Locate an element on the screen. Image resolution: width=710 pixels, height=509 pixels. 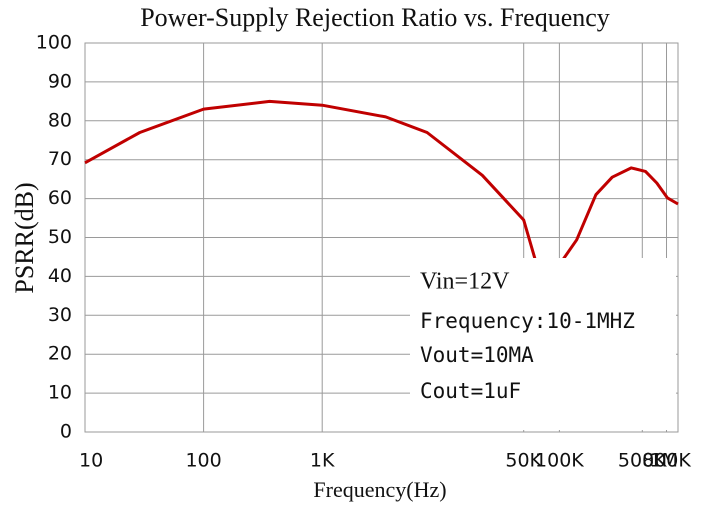
y-tick-label: 90 is located at coordinates (60, 81).